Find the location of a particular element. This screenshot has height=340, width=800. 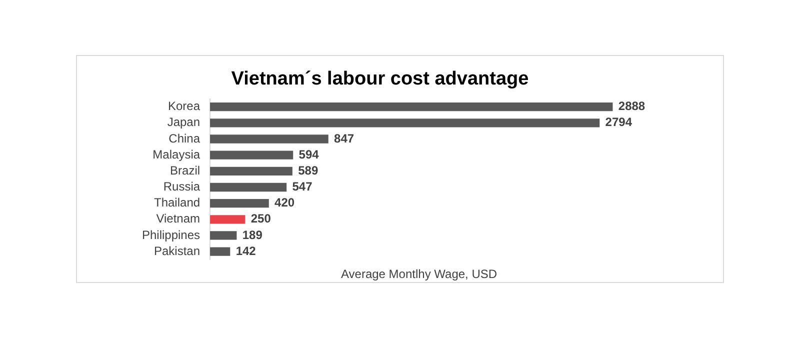

y-tick-label: China is located at coordinates (184, 138).